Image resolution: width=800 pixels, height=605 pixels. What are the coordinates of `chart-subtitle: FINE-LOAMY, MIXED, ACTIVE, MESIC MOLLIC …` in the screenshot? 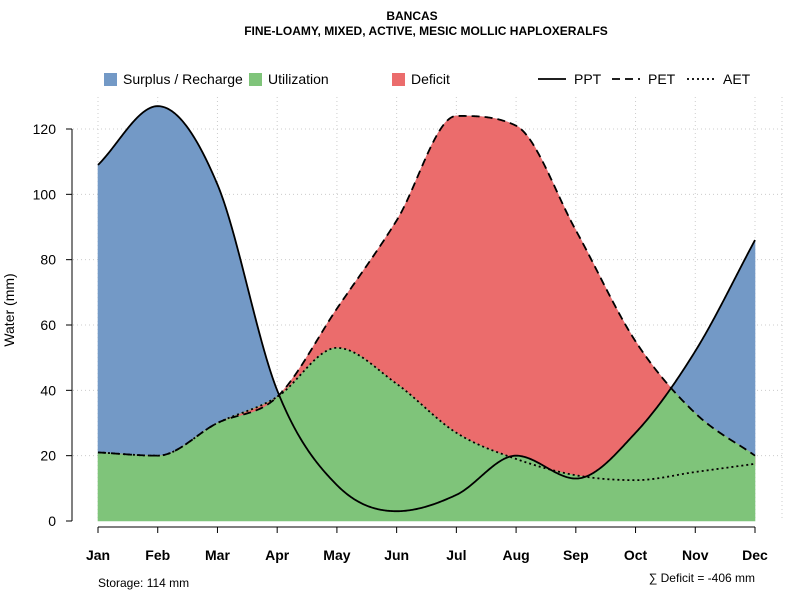 It's located at (426, 31).